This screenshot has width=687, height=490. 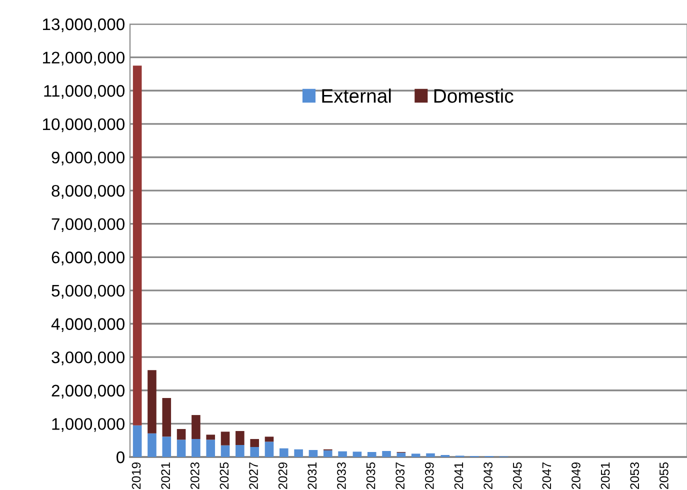 What do you see at coordinates (195, 476) in the screenshot?
I see `x-tick-label: 2023` at bounding box center [195, 476].